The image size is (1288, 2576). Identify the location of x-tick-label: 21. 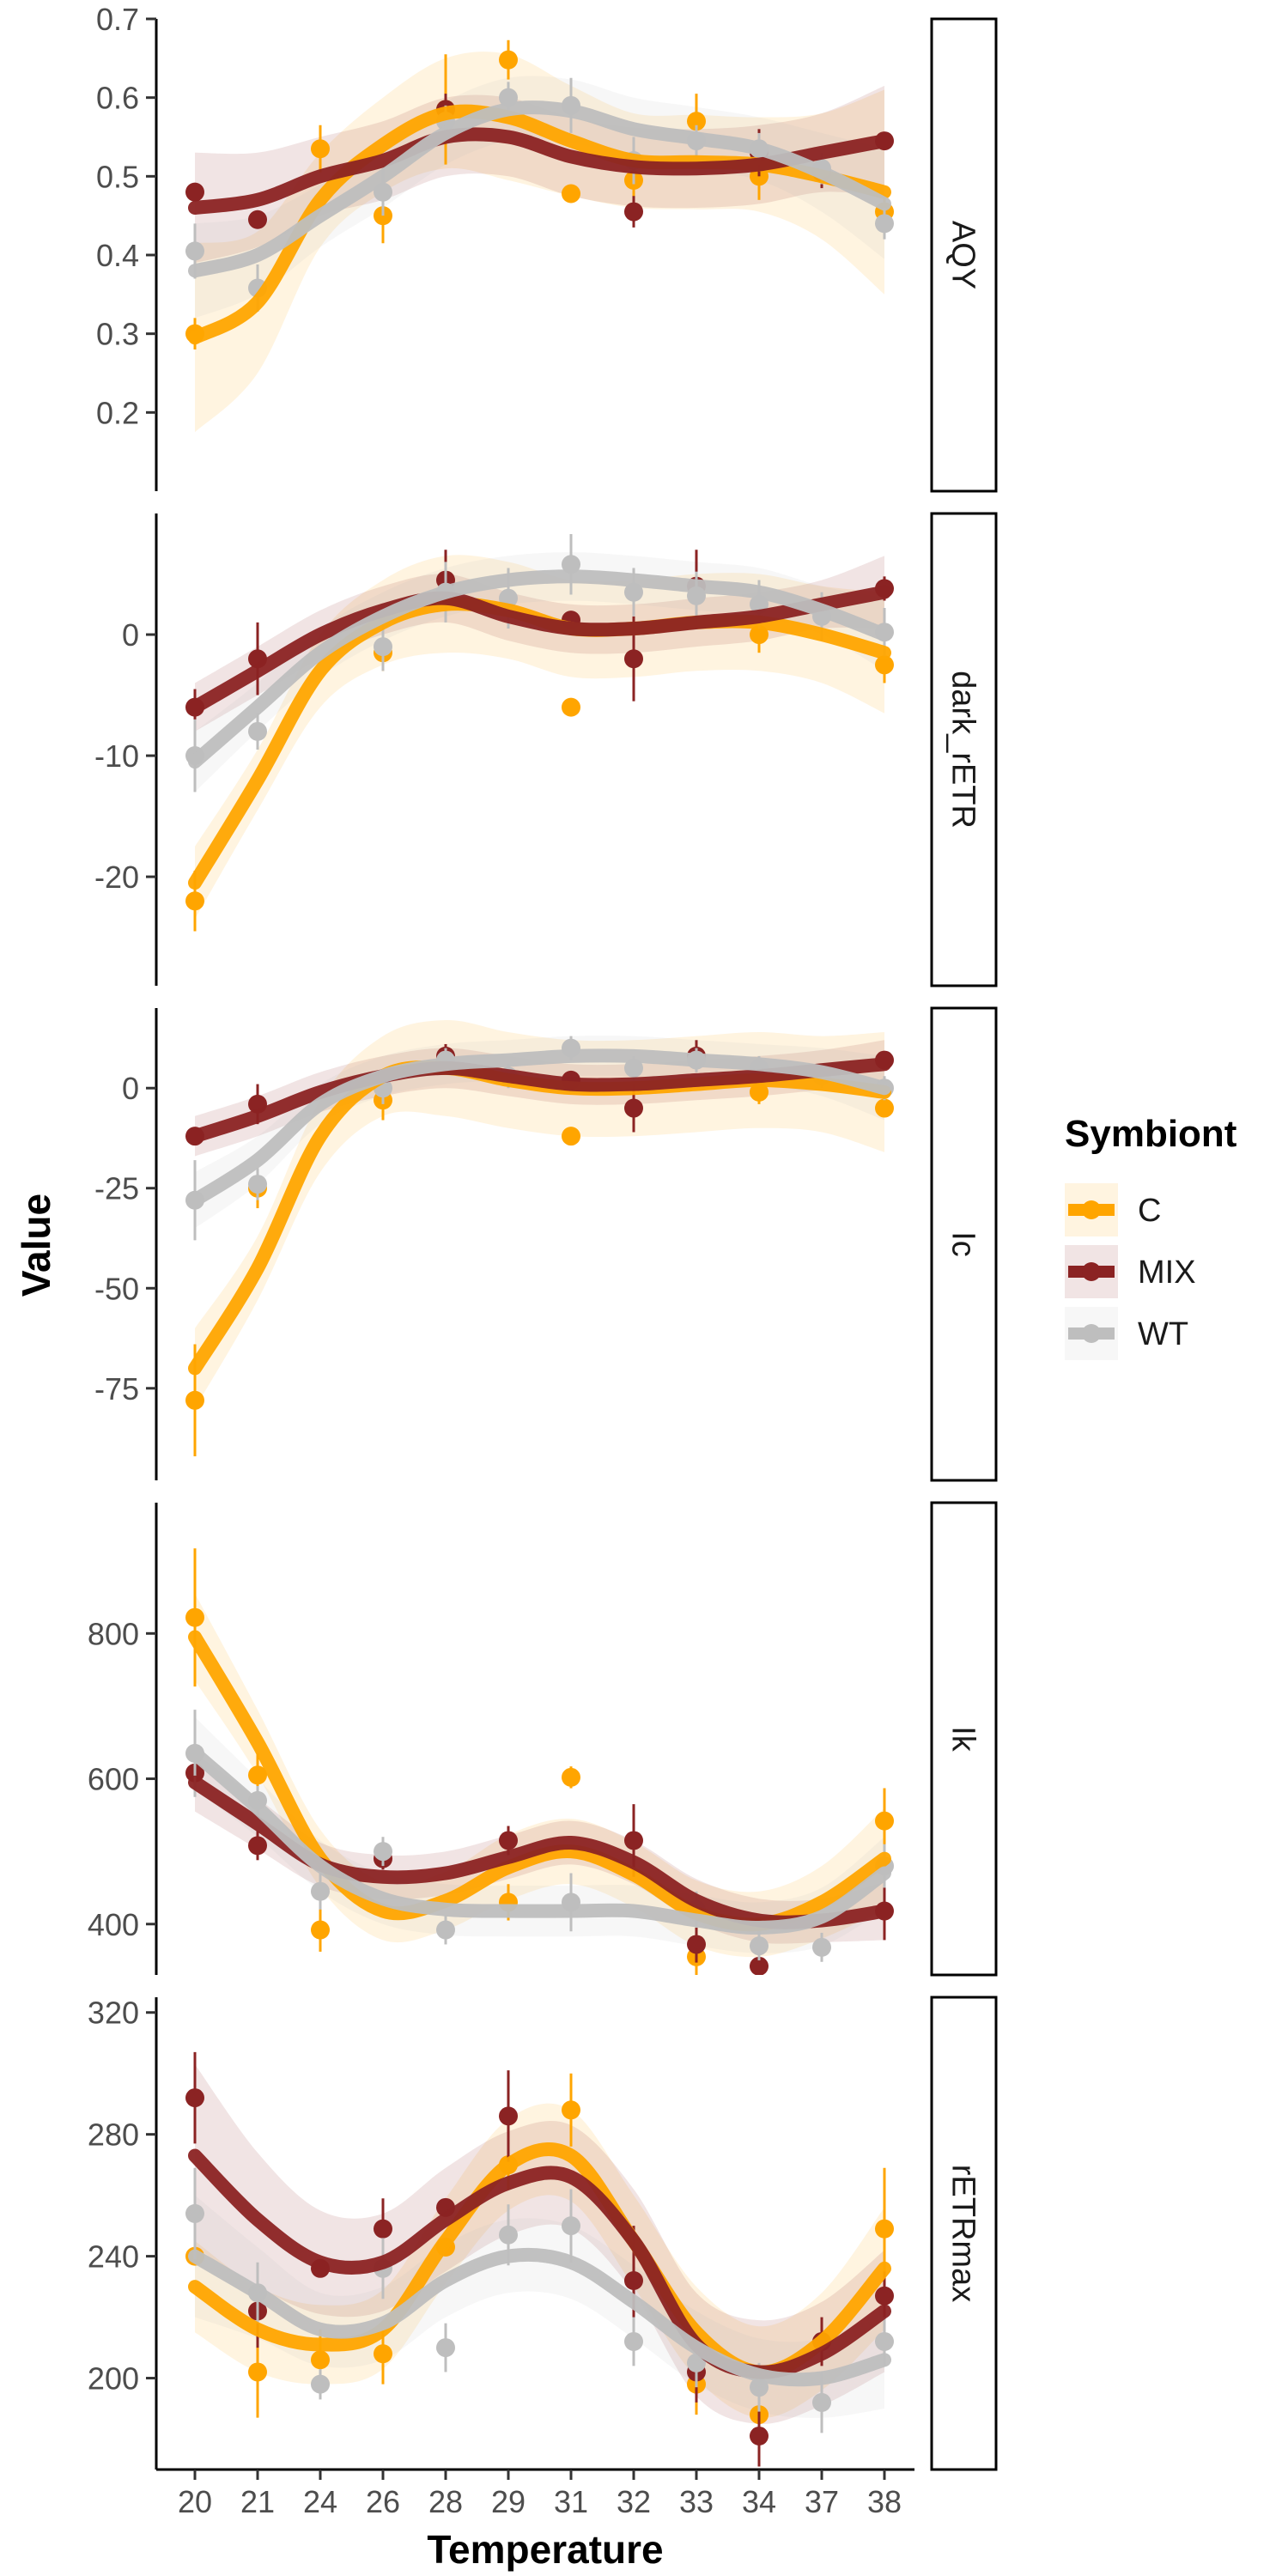
(258, 2501).